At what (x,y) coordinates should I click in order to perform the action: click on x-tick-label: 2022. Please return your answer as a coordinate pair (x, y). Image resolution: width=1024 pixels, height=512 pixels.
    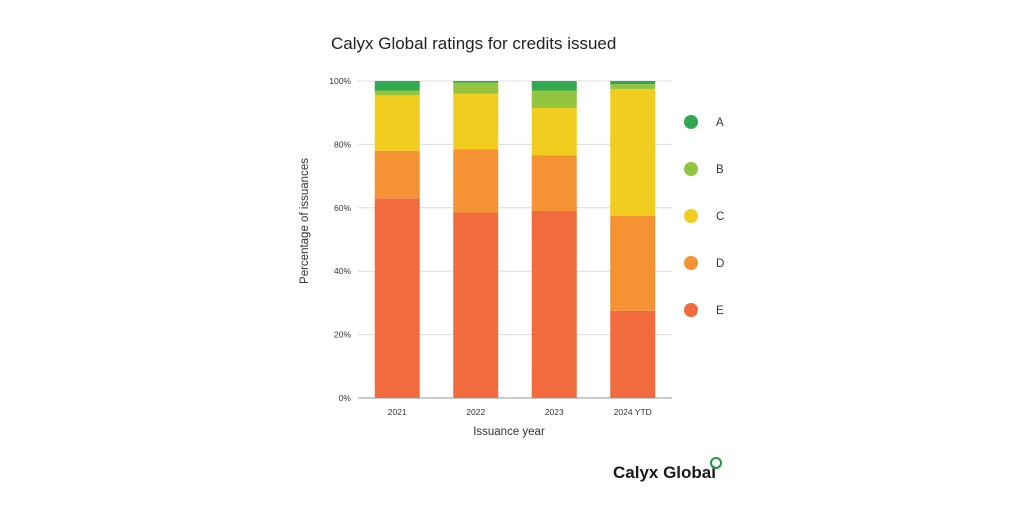
    Looking at the image, I should click on (475, 412).